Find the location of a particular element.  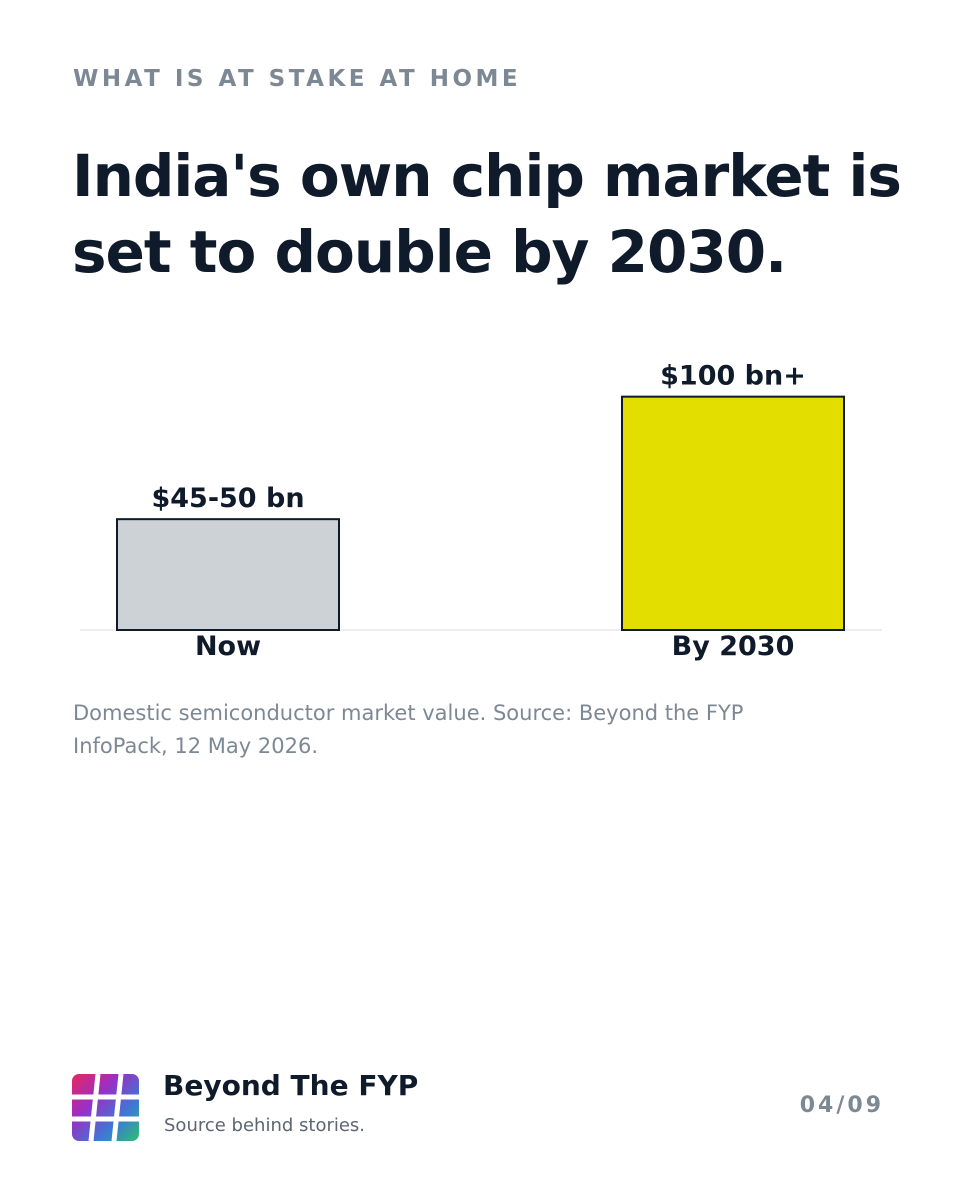

x-tick-label: Now is located at coordinates (228, 646).